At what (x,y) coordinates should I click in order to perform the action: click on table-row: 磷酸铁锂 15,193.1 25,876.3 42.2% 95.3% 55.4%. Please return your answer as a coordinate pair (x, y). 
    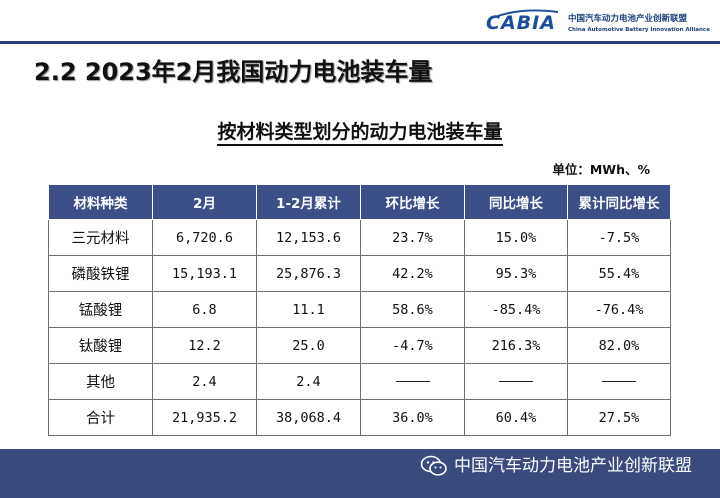
    Looking at the image, I should click on (359, 273).